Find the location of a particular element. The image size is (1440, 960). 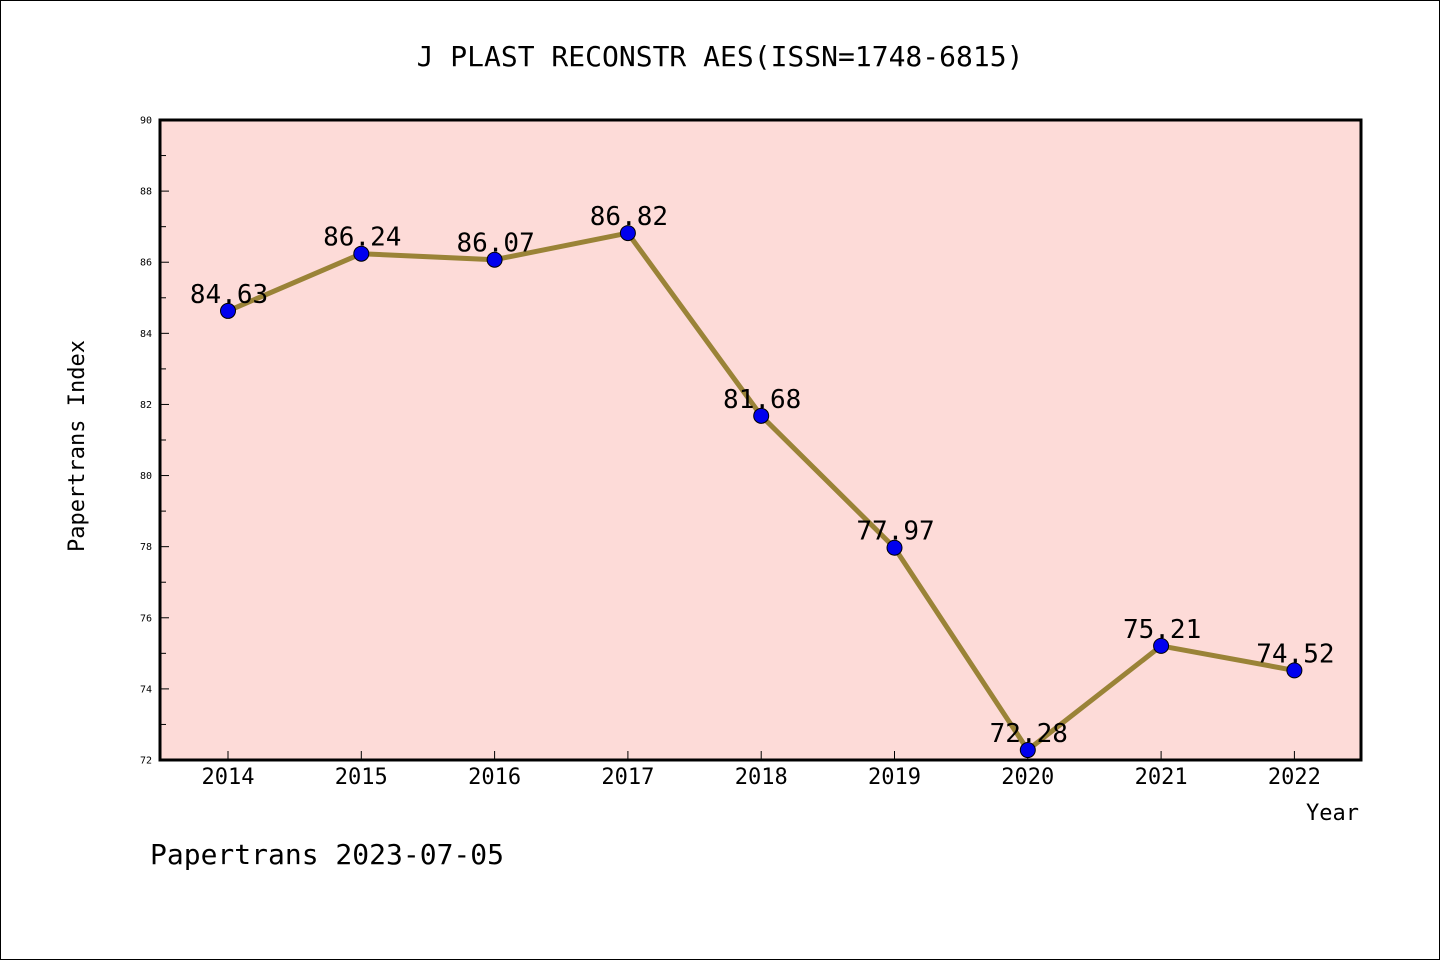

x-axis: 2014 2015 2016 2017 2018 2019 2020 2021 2022 is located at coordinates (761, 770).